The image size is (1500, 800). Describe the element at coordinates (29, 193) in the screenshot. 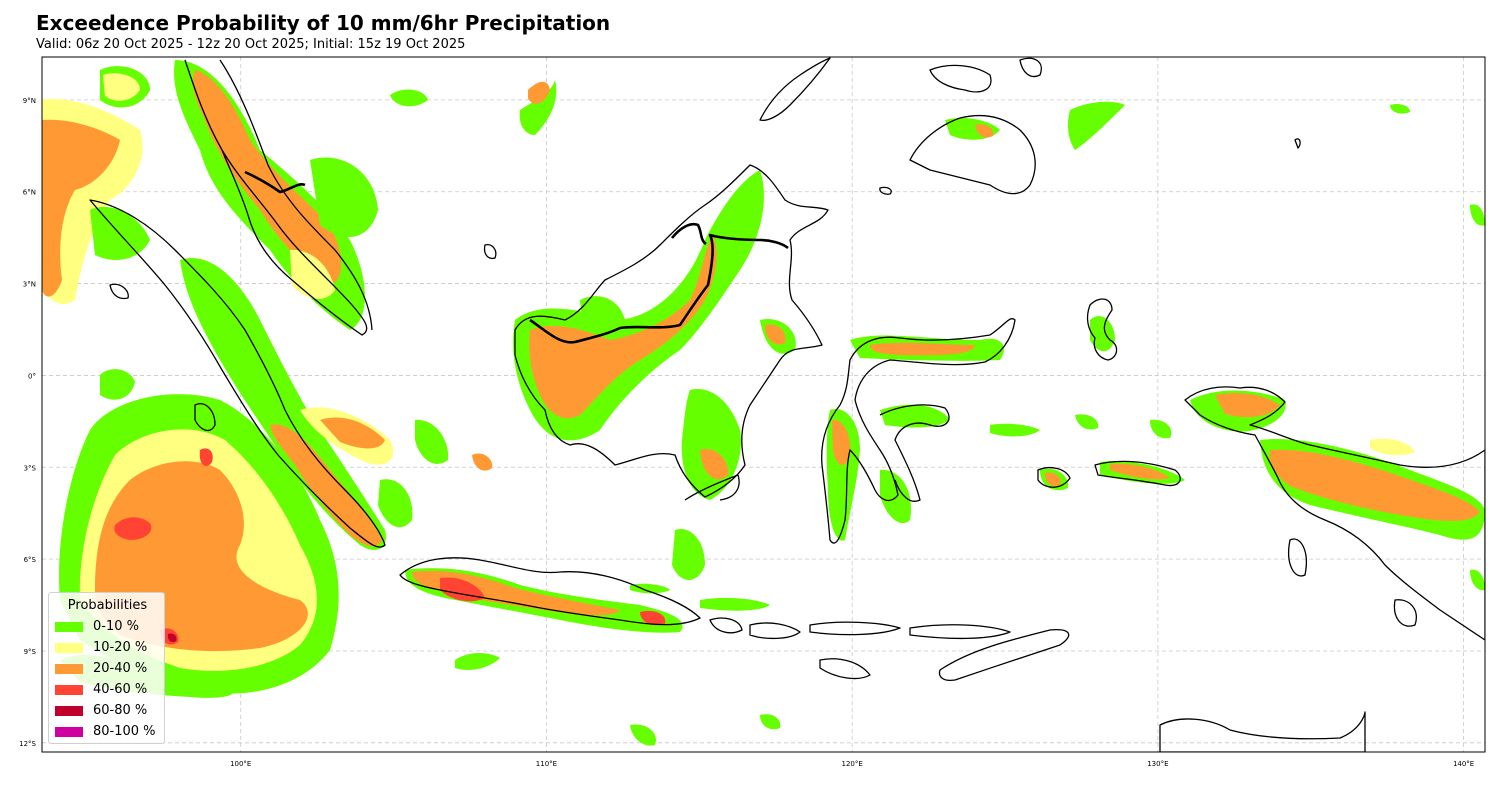

I see `lat-tick-label: 6°N` at that location.